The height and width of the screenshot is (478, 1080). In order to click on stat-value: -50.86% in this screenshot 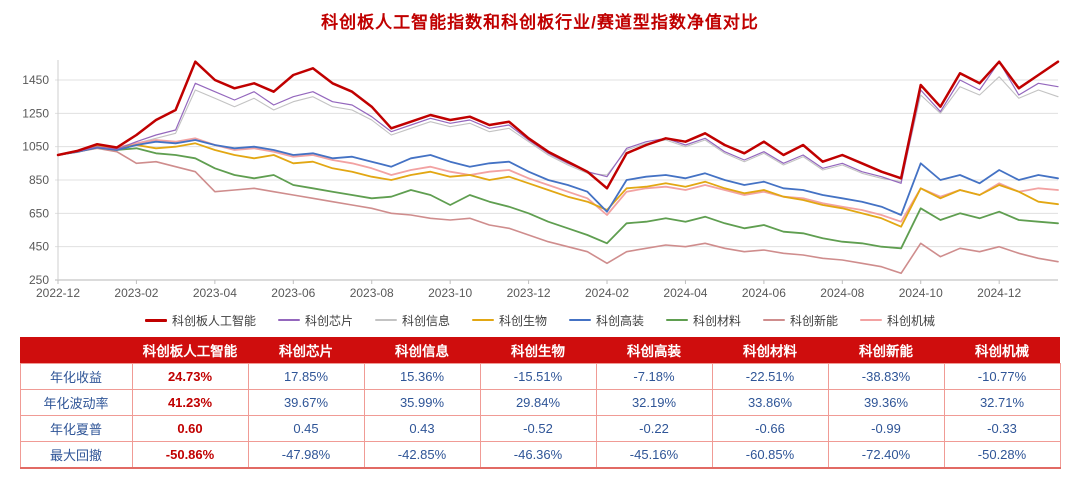, I will do `click(190, 455)`.